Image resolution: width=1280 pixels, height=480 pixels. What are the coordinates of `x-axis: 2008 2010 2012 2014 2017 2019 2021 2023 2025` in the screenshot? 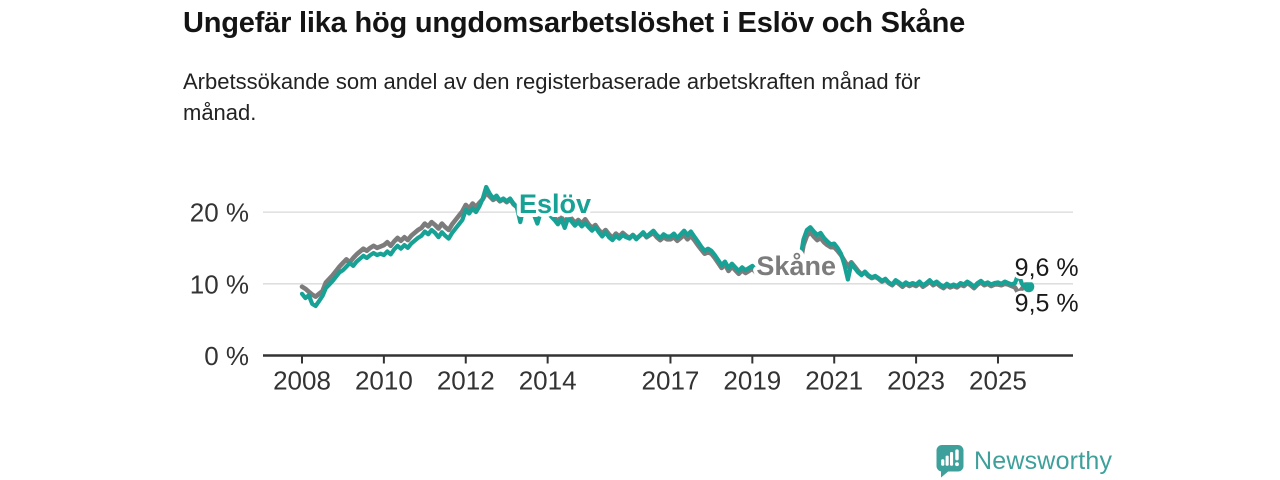 It's located at (668, 375).